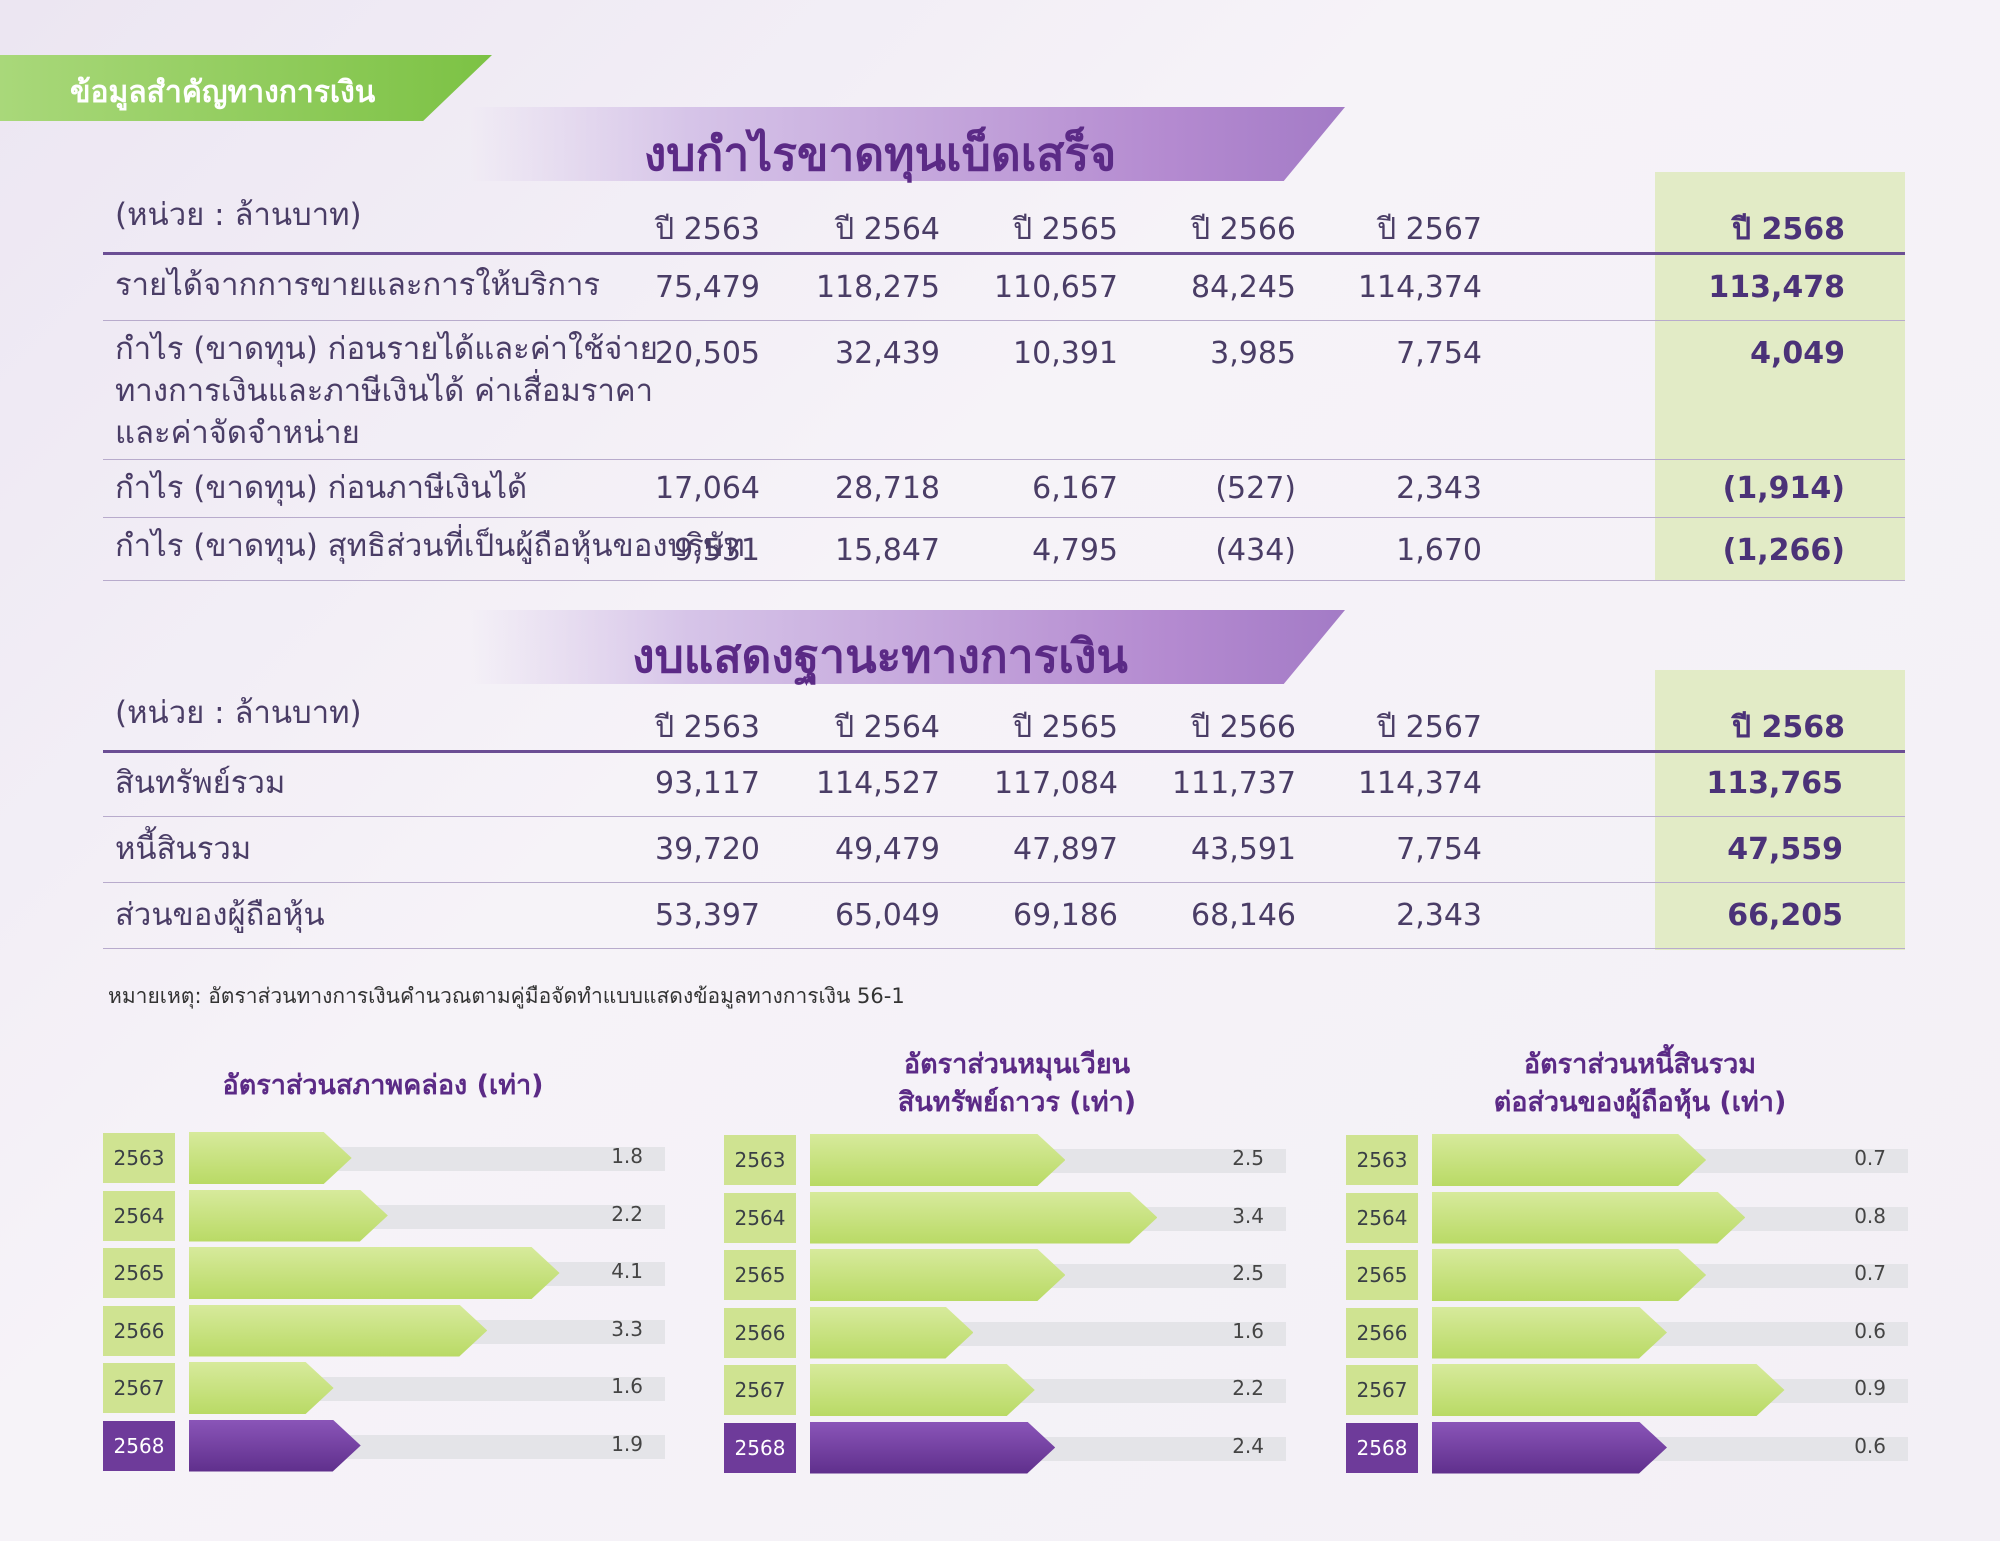 This screenshot has width=2000, height=1541. I want to click on cell-value: 117,084, so click(1055, 783).